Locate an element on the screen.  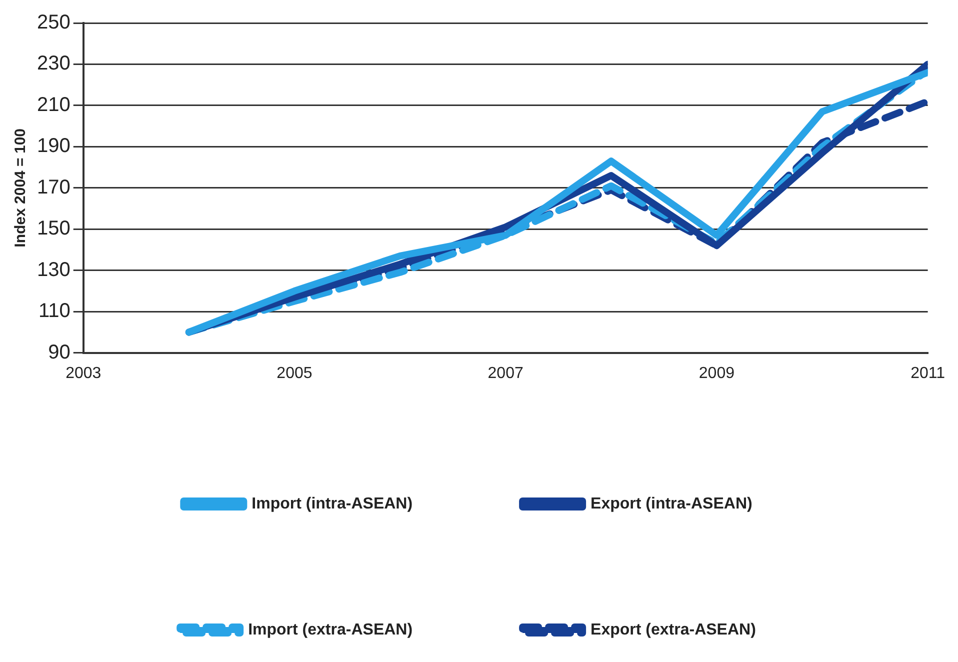
legend-label: Import (extra-ASEAN) is located at coordinates (330, 629).